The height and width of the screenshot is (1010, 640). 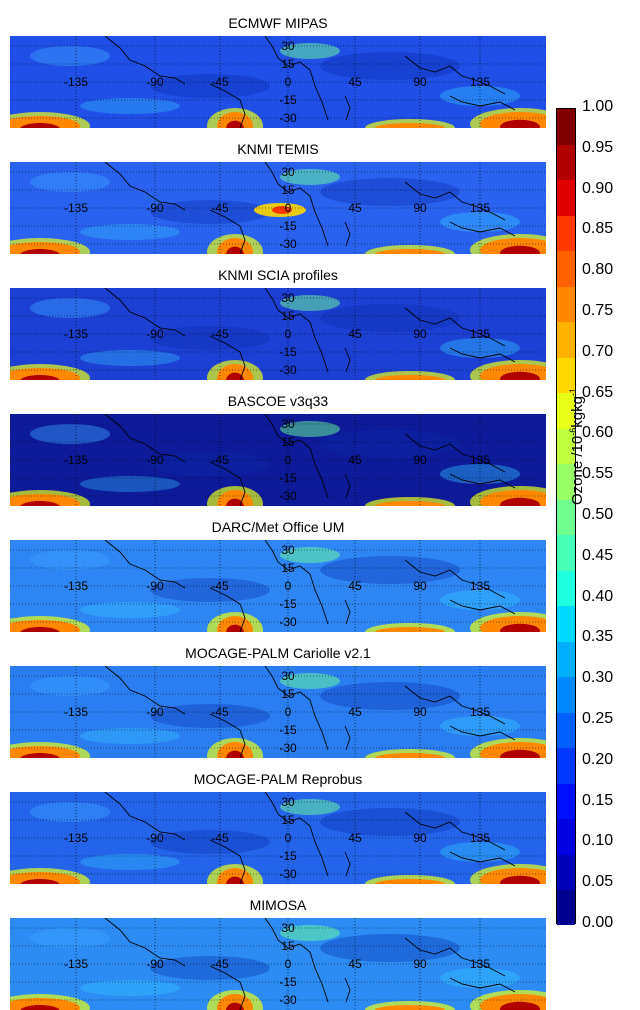 I want to click on colorbar-tick-label: 0.35, so click(x=598, y=637).